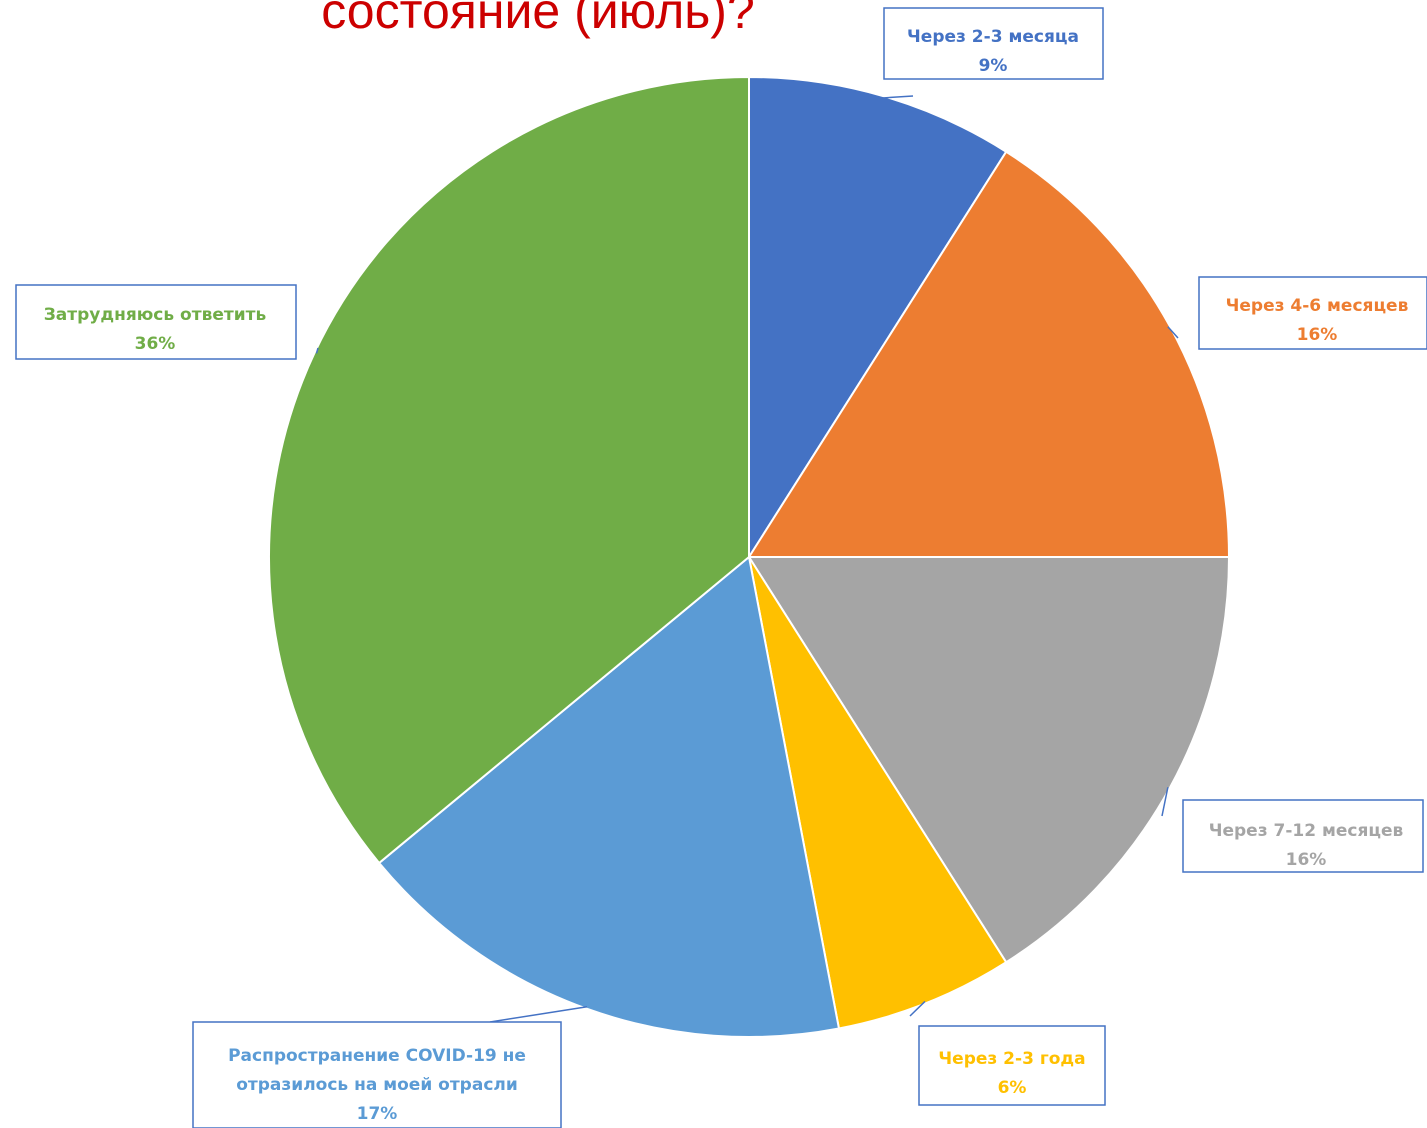 This screenshot has height=1128, width=1427. Describe the element at coordinates (993, 66) in the screenshot. I see `data-label-value: 9%` at that location.